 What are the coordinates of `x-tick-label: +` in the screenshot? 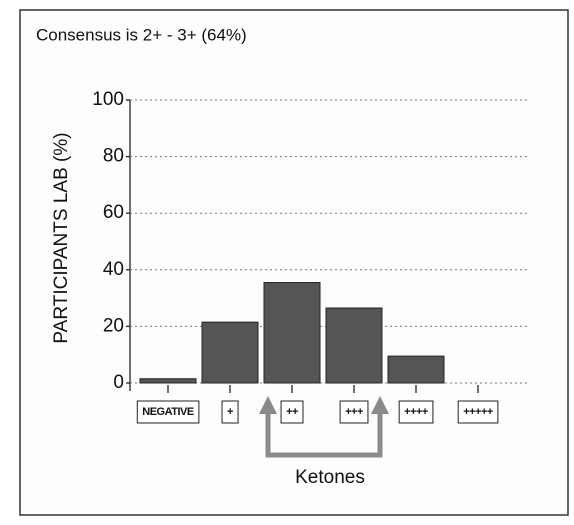 It's located at (230, 412).